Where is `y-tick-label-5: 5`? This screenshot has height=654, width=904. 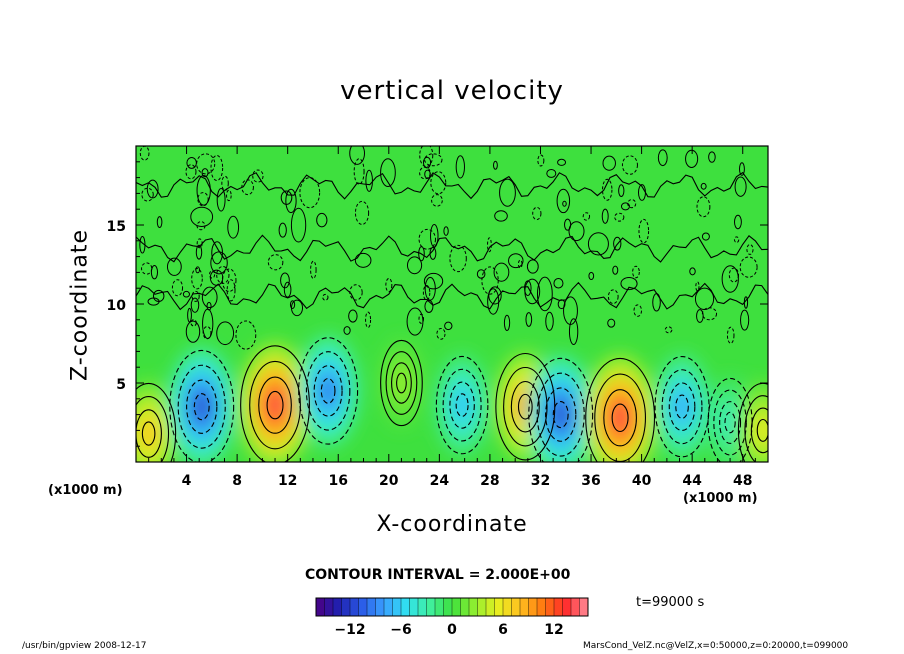 y-tick-label-5: 5 is located at coordinates (121, 385).